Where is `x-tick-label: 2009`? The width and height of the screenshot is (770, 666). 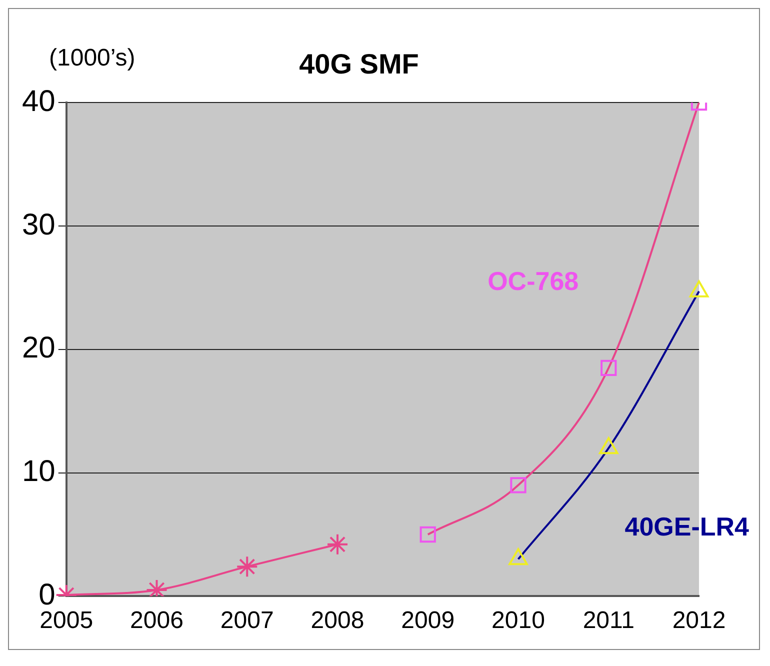
x-tick-label: 2009 is located at coordinates (428, 620).